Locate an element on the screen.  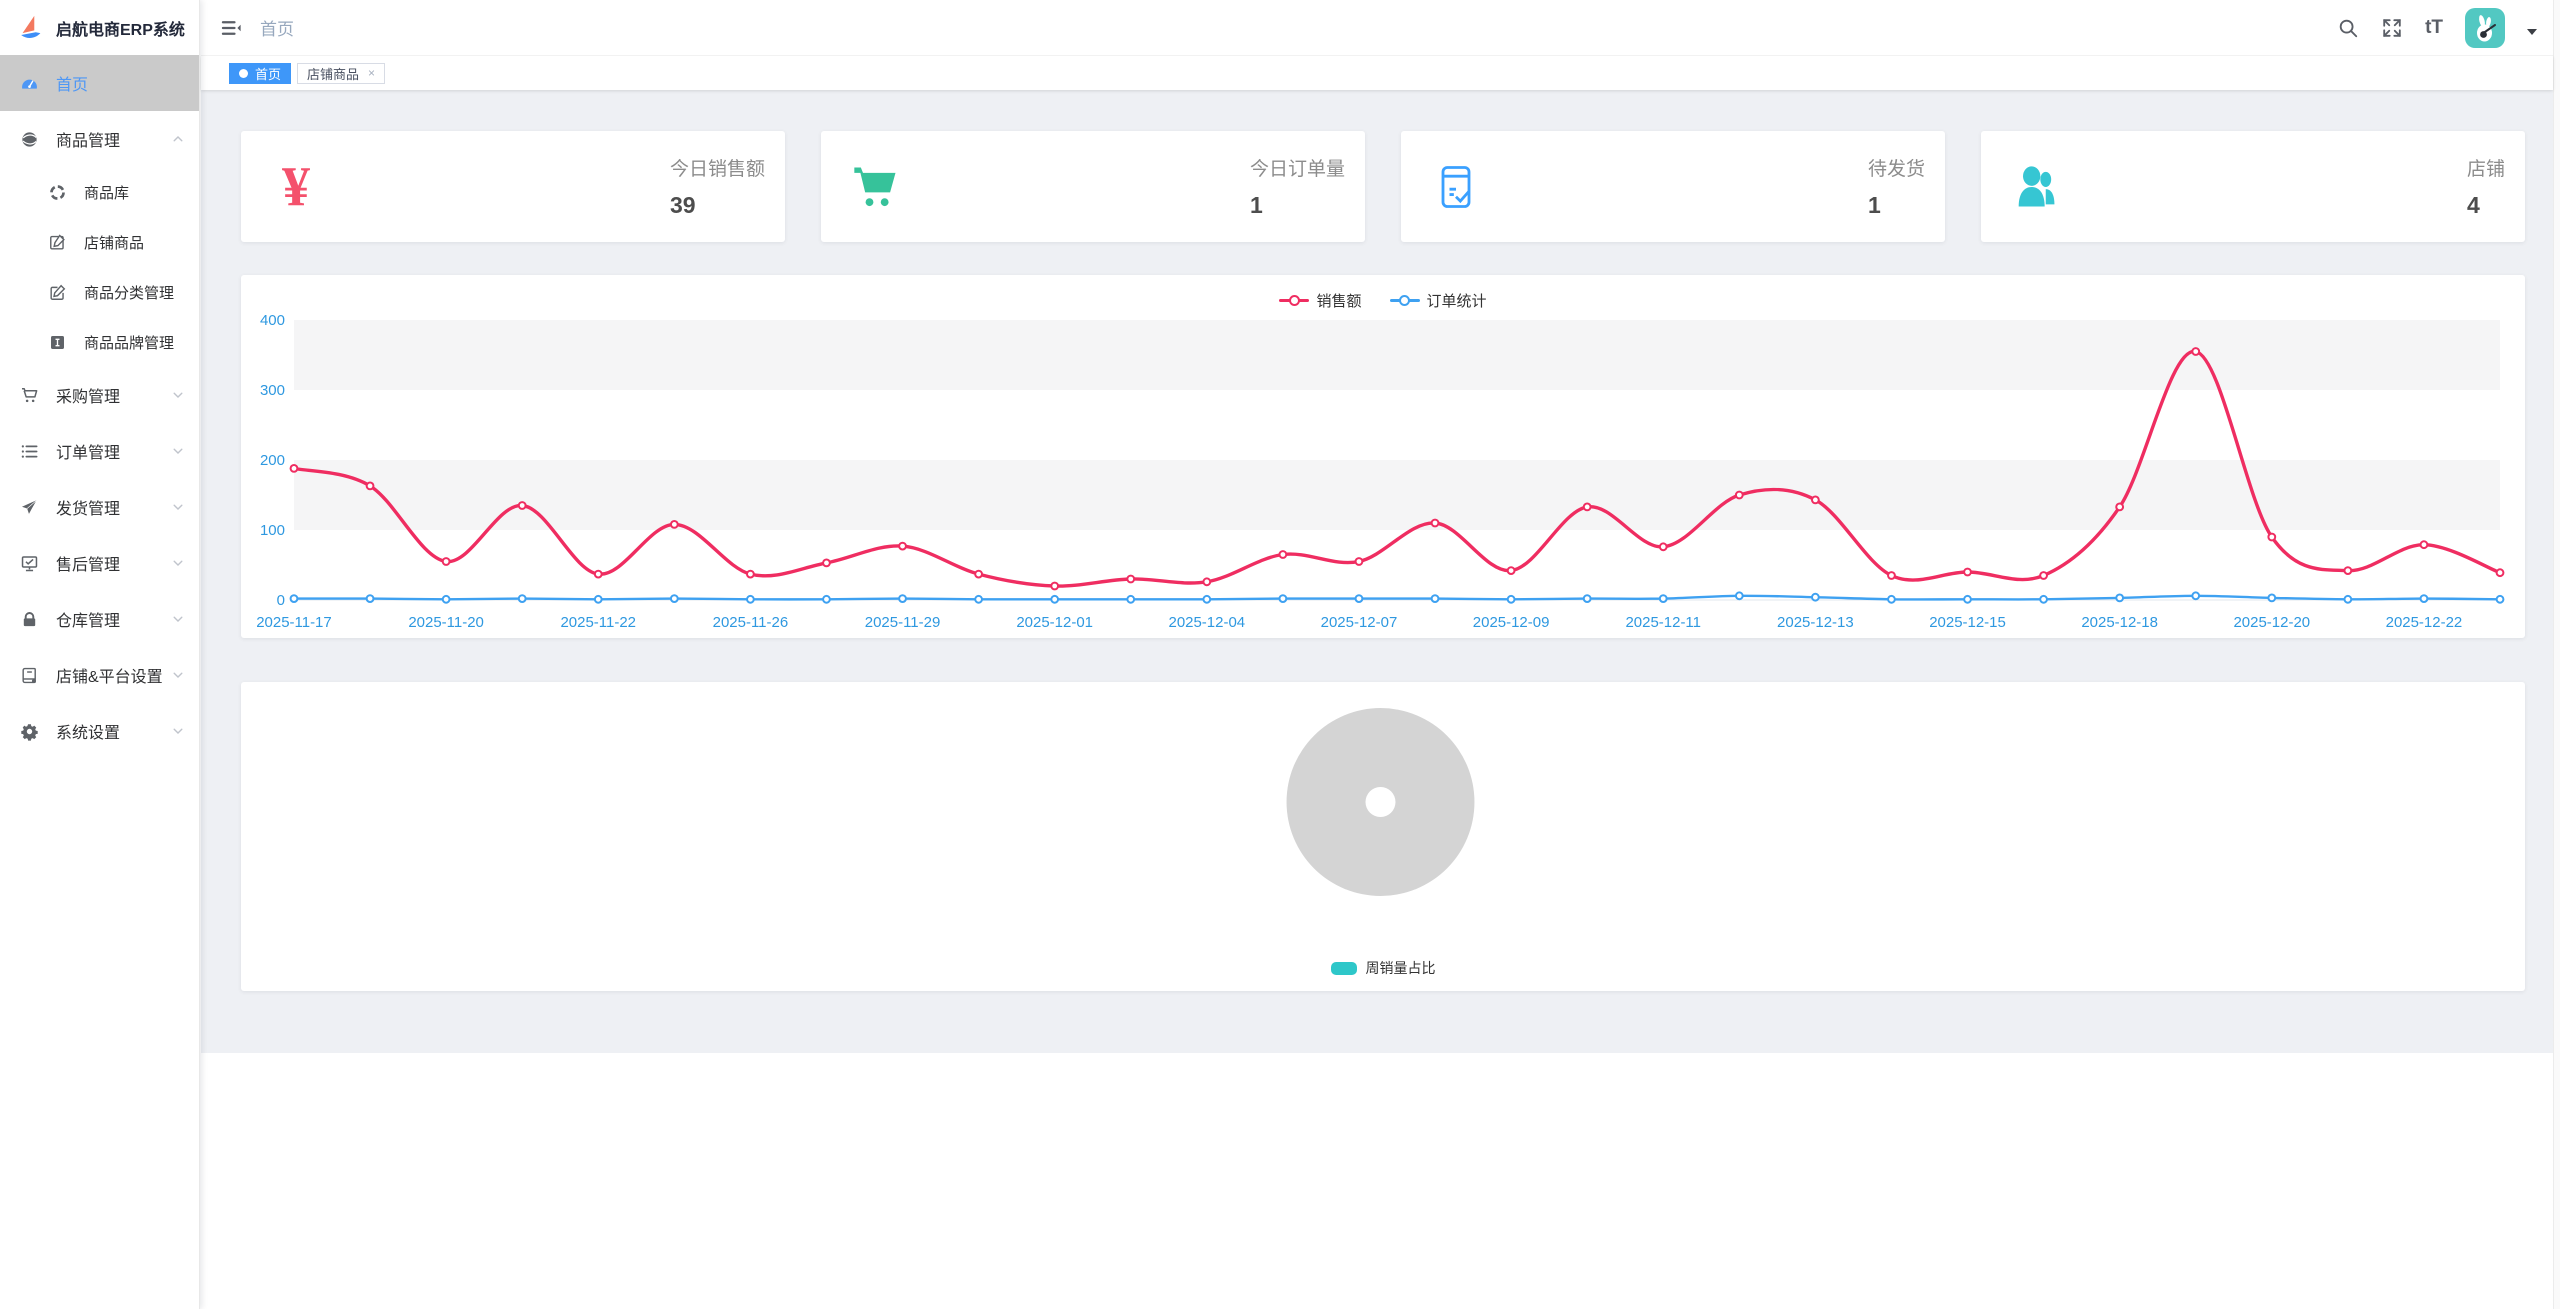
sidebar-item-aftersale: 售后管理 is located at coordinates (99, 563).